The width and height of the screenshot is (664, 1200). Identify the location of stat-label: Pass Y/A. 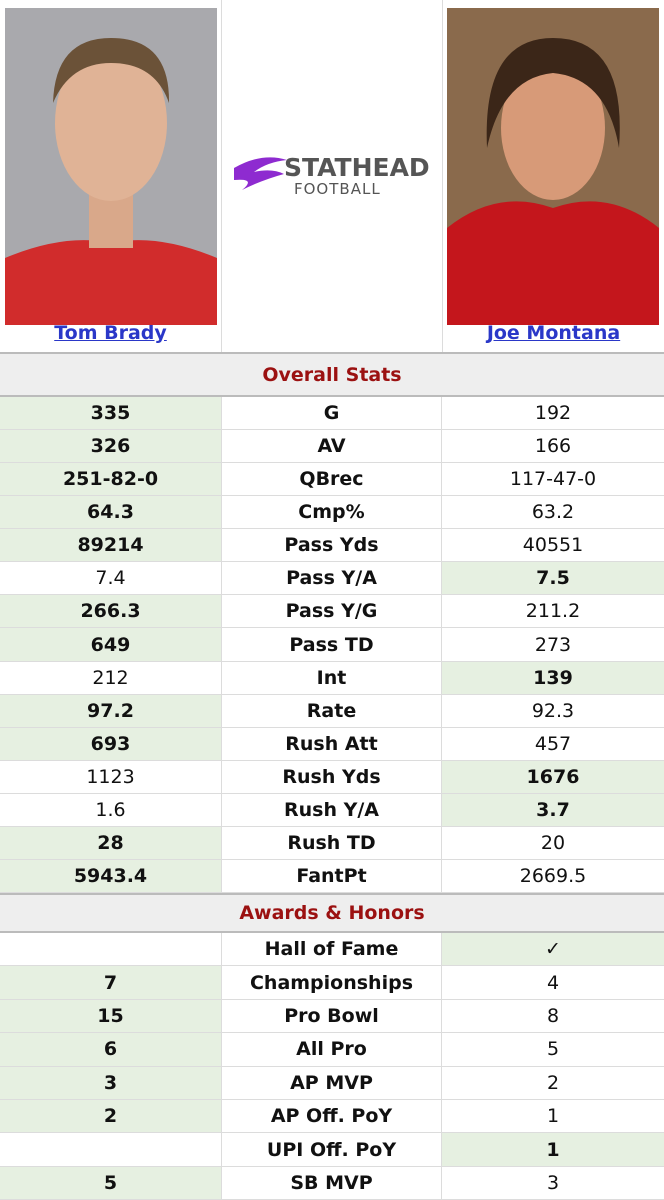
(331, 579).